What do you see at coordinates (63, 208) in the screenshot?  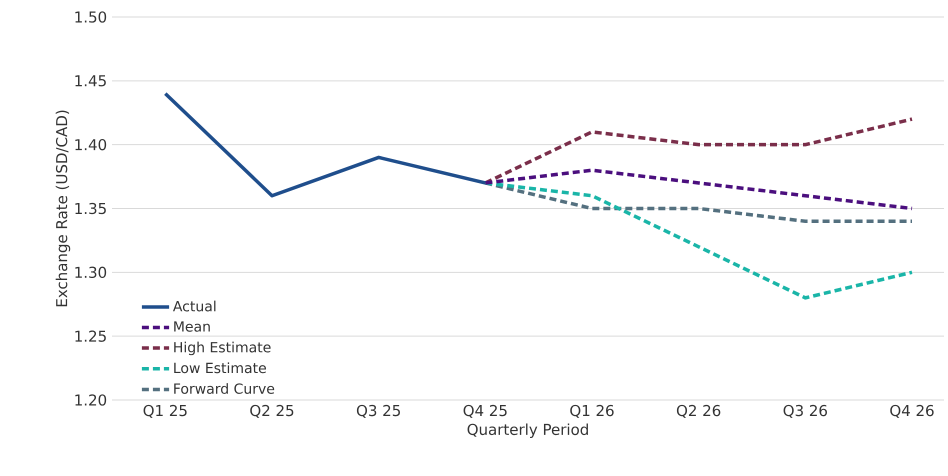 I see `y-axis-title: Exchange Rate (USD/CAD)` at bounding box center [63, 208].